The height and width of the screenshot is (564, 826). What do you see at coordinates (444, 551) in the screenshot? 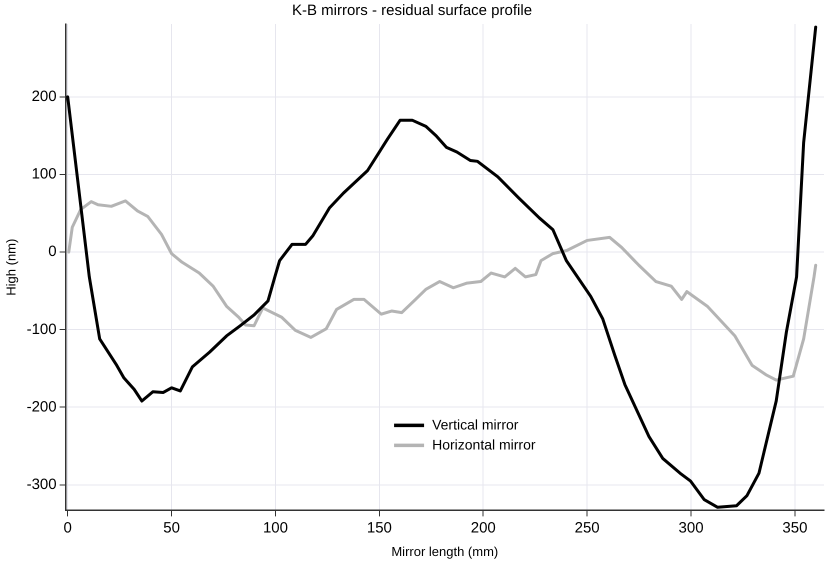
I see `x-axis-title: Mirror length (mm)` at bounding box center [444, 551].